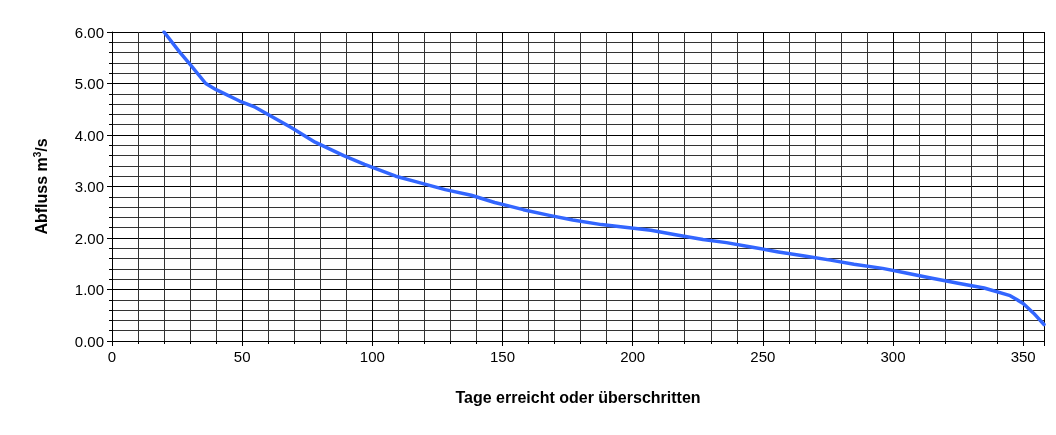 Image resolution: width=1056 pixels, height=435 pixels. Describe the element at coordinates (40, 186) in the screenshot. I see `y-axis-title: Abfluss m3/s` at that location.